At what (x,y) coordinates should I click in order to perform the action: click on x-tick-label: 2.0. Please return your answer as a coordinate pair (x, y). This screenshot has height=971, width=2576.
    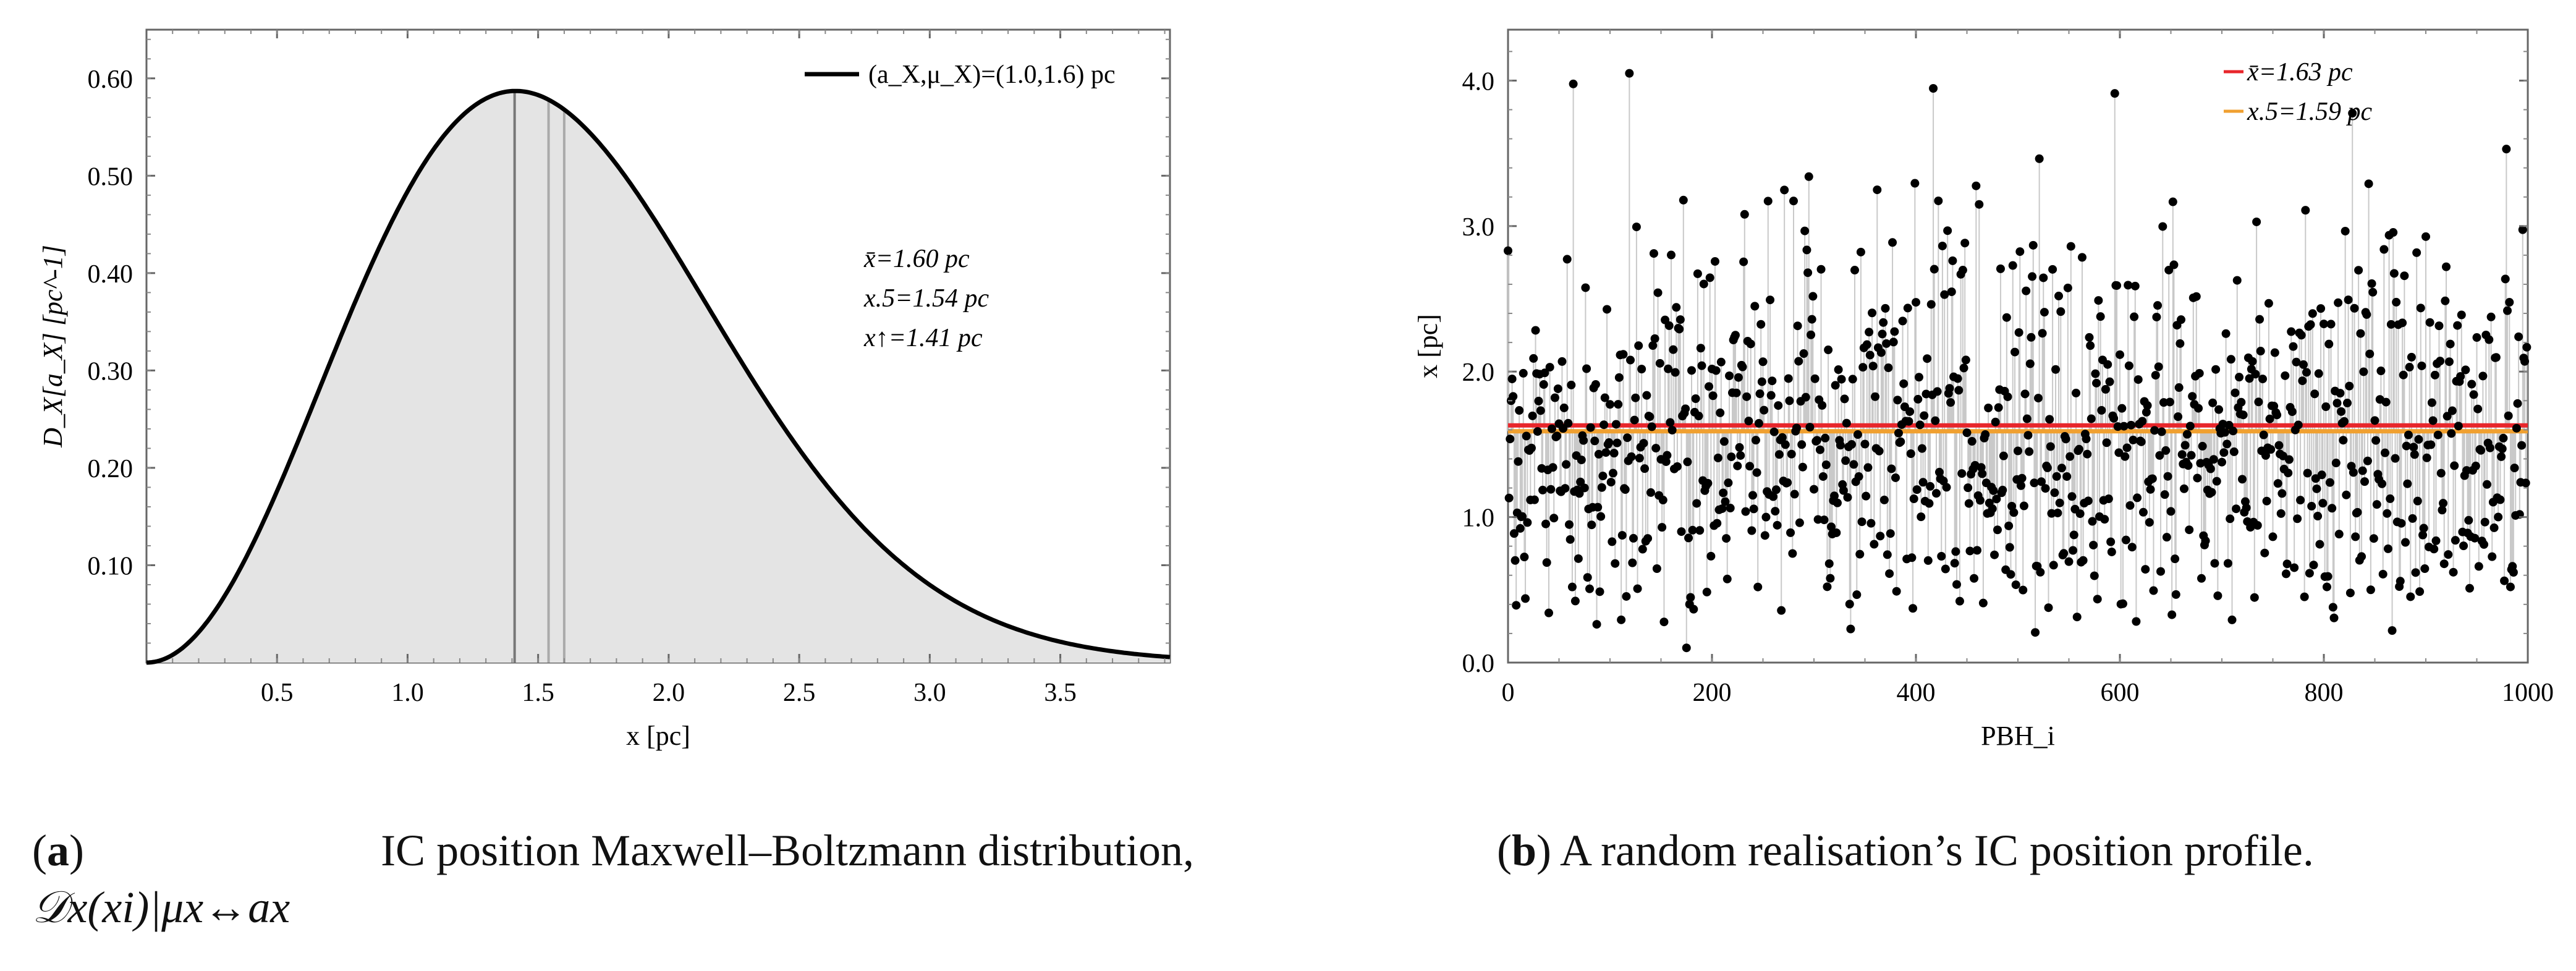
    Looking at the image, I should click on (669, 693).